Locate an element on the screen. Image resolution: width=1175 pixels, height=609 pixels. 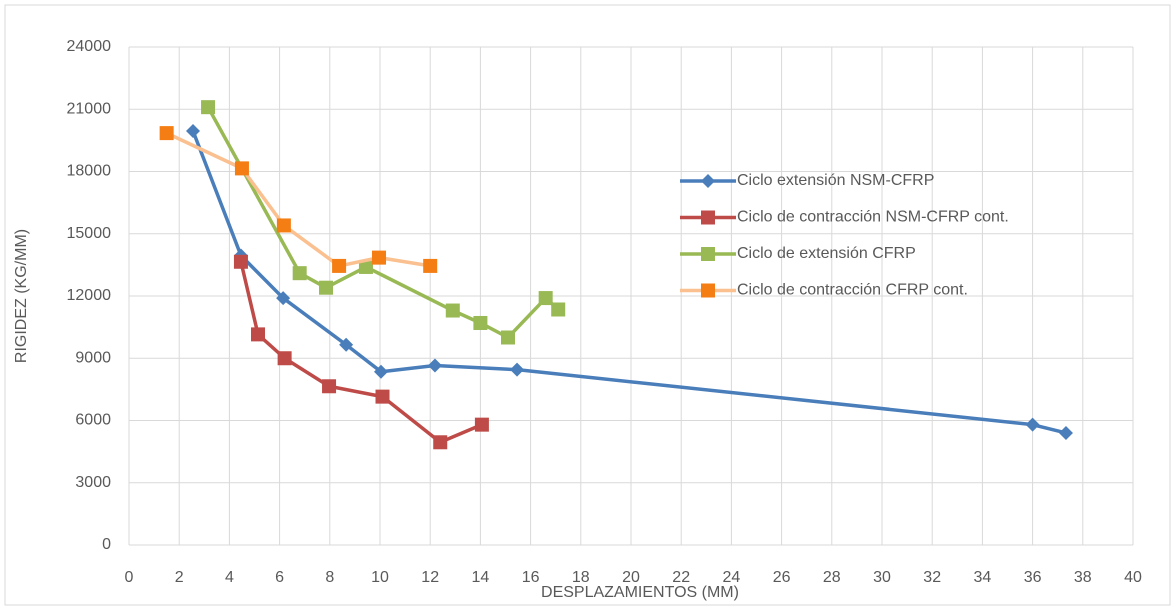
x-tick-label: 20 is located at coordinates (631, 577).